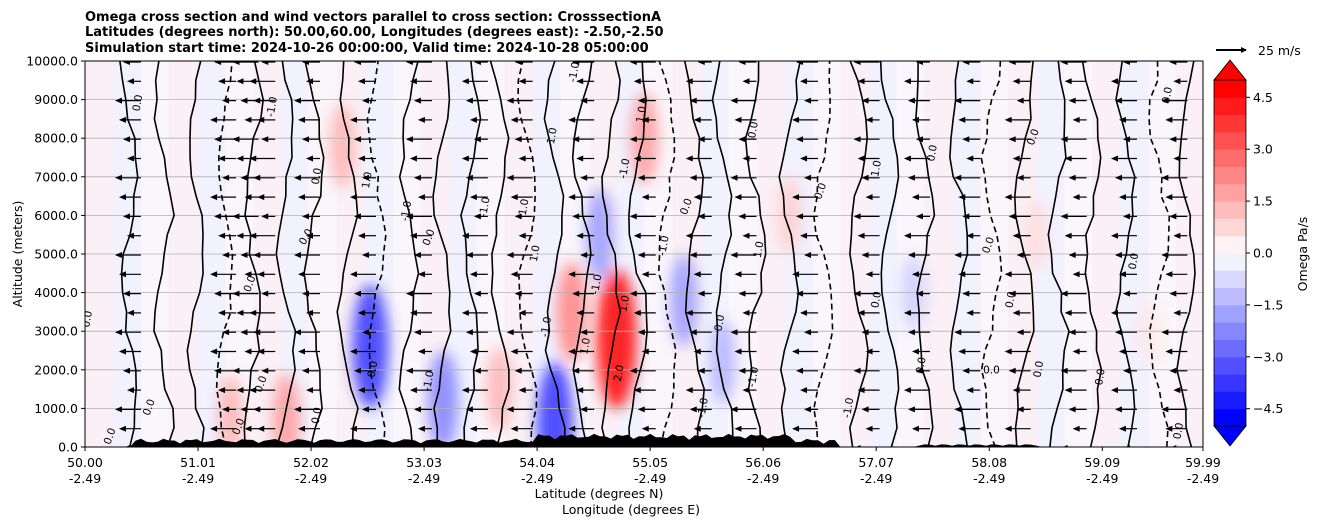 Image resolution: width=1320 pixels, height=526 pixels. Describe the element at coordinates (876, 462) in the screenshot. I see `x-tick-label-lat: 57.07` at that location.